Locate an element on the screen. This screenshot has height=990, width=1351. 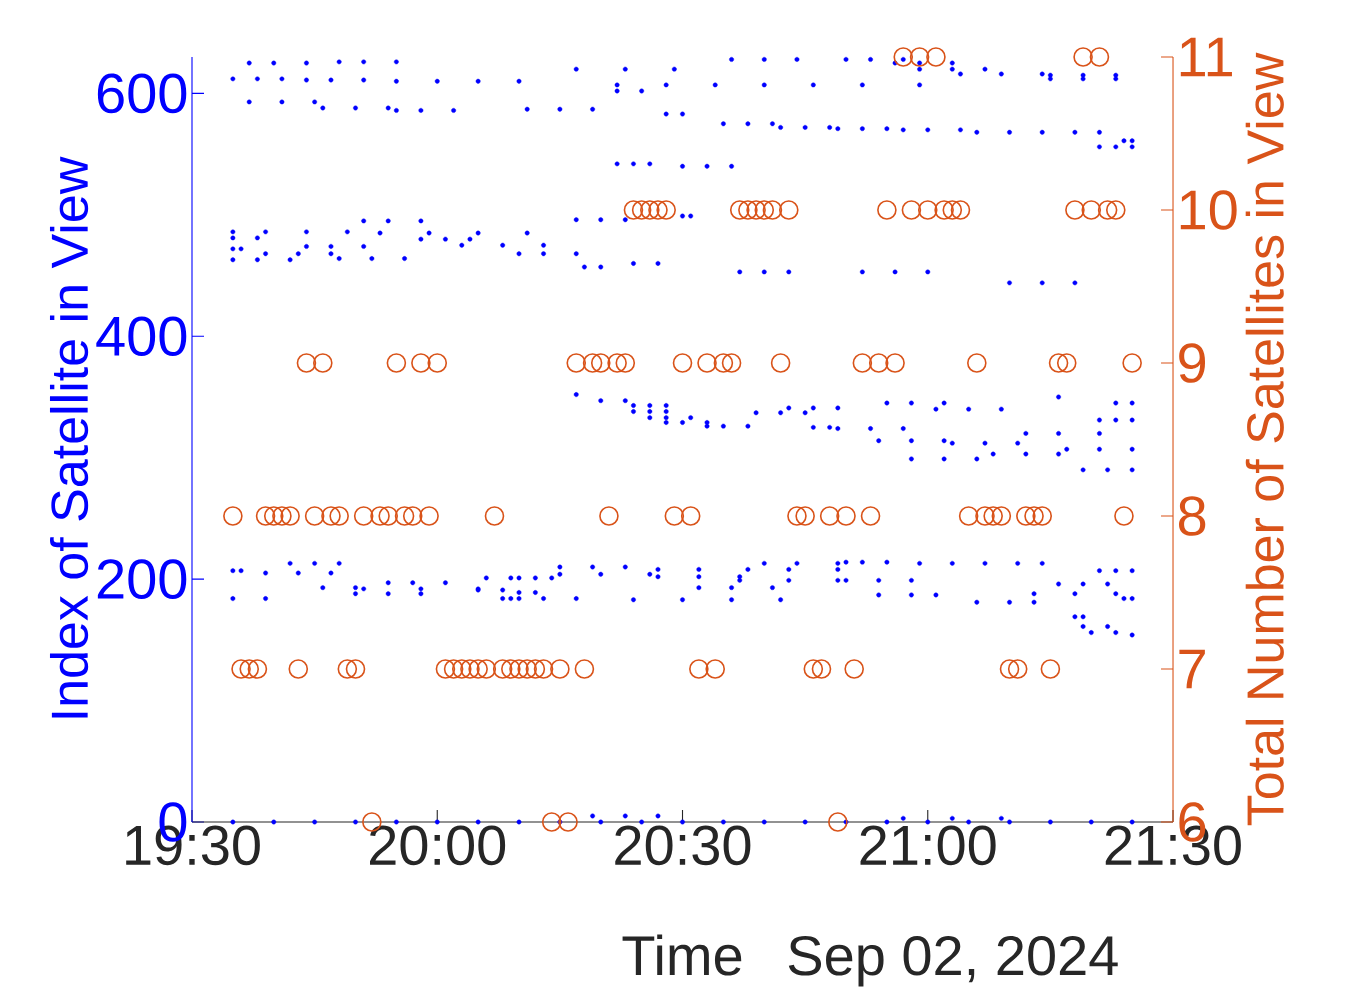
y2-axis-title: Total Number of Satellites in View is located at coordinates (1264, 439).